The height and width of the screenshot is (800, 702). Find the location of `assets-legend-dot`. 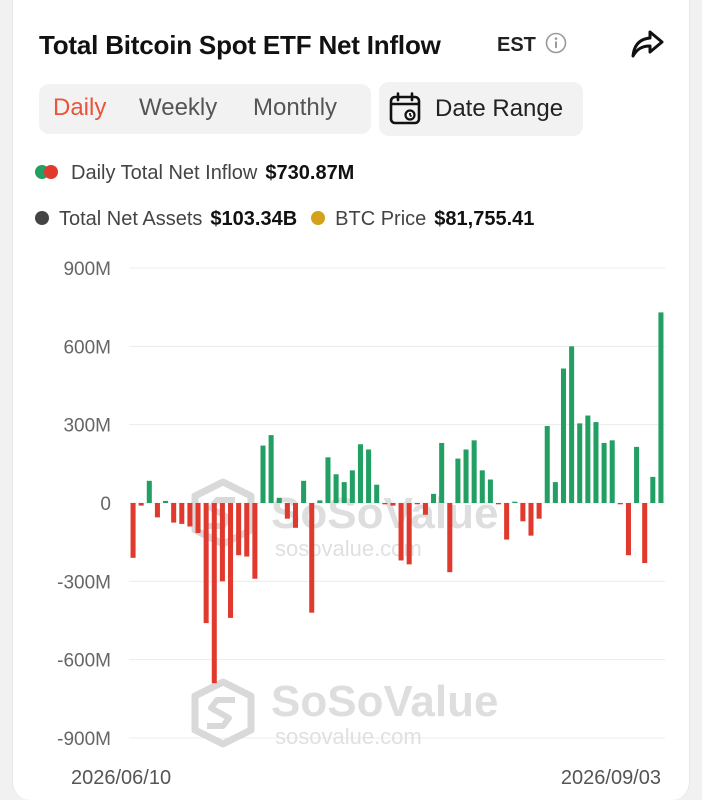

assets-legend-dot is located at coordinates (42, 217).